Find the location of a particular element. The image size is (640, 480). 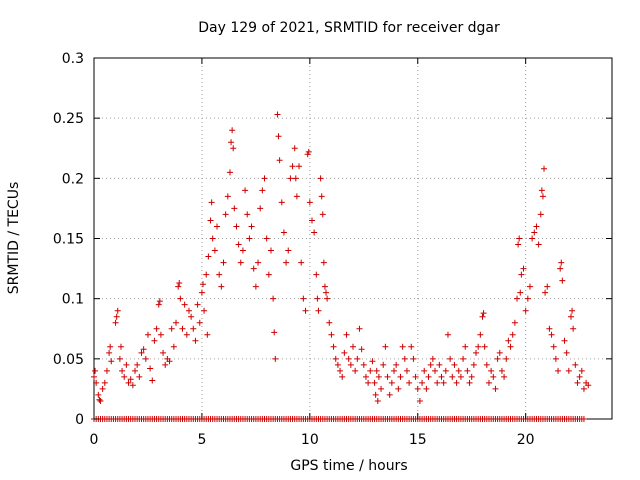

y-tick-label: 0.2 is located at coordinates (73, 179).